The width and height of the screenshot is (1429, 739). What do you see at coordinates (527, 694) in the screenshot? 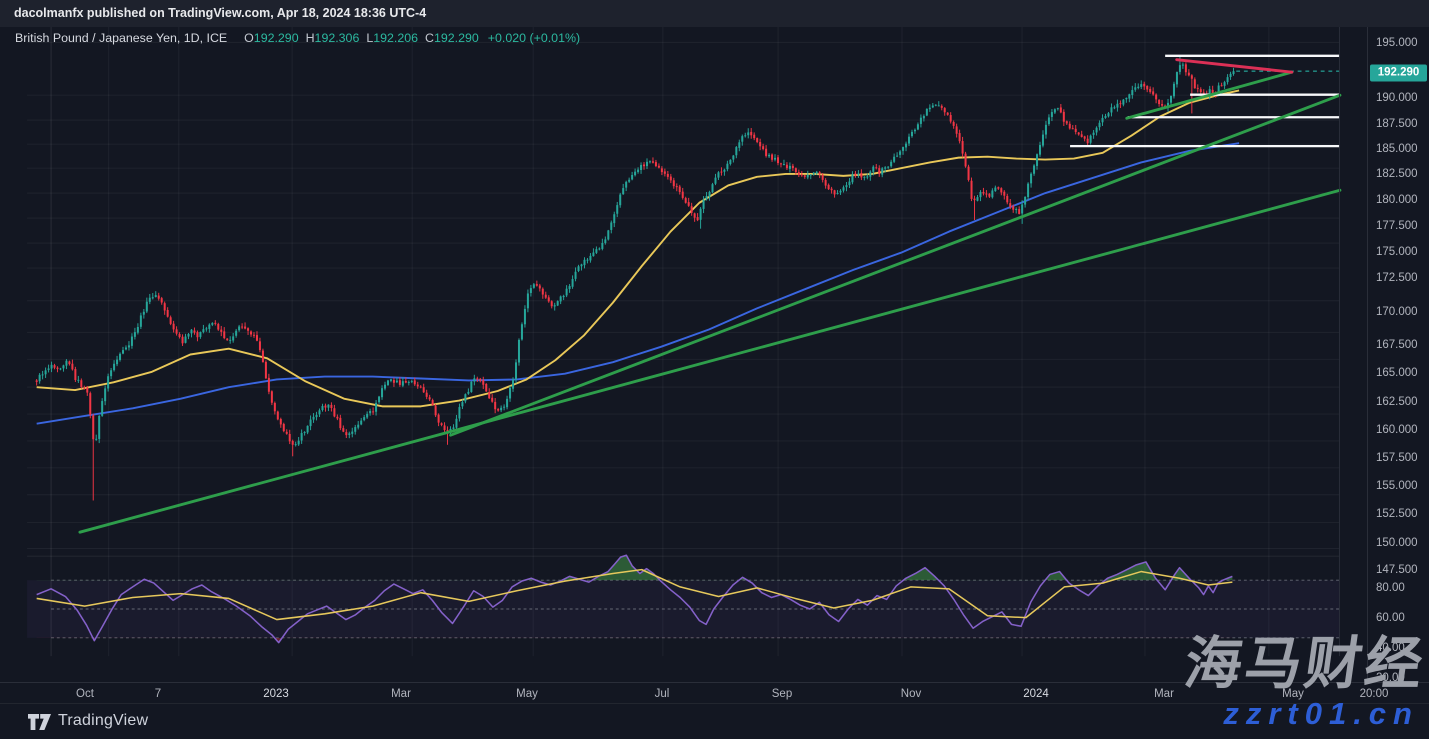
I see `time-axis-label: May` at bounding box center [527, 694].